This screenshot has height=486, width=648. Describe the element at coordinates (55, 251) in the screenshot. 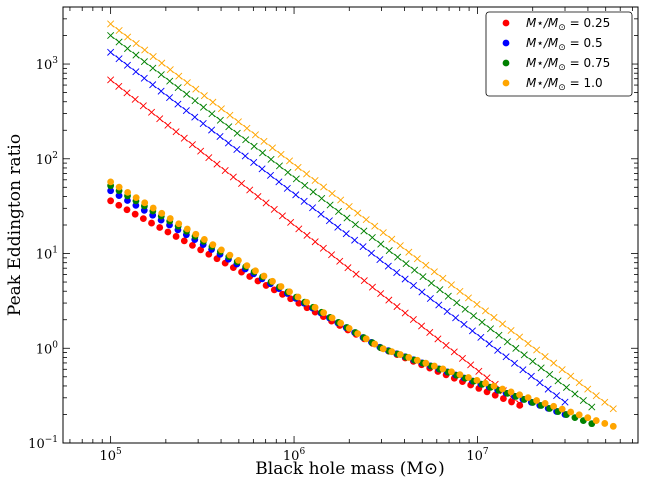

I see `y-tick-label-exponent: 1` at that location.